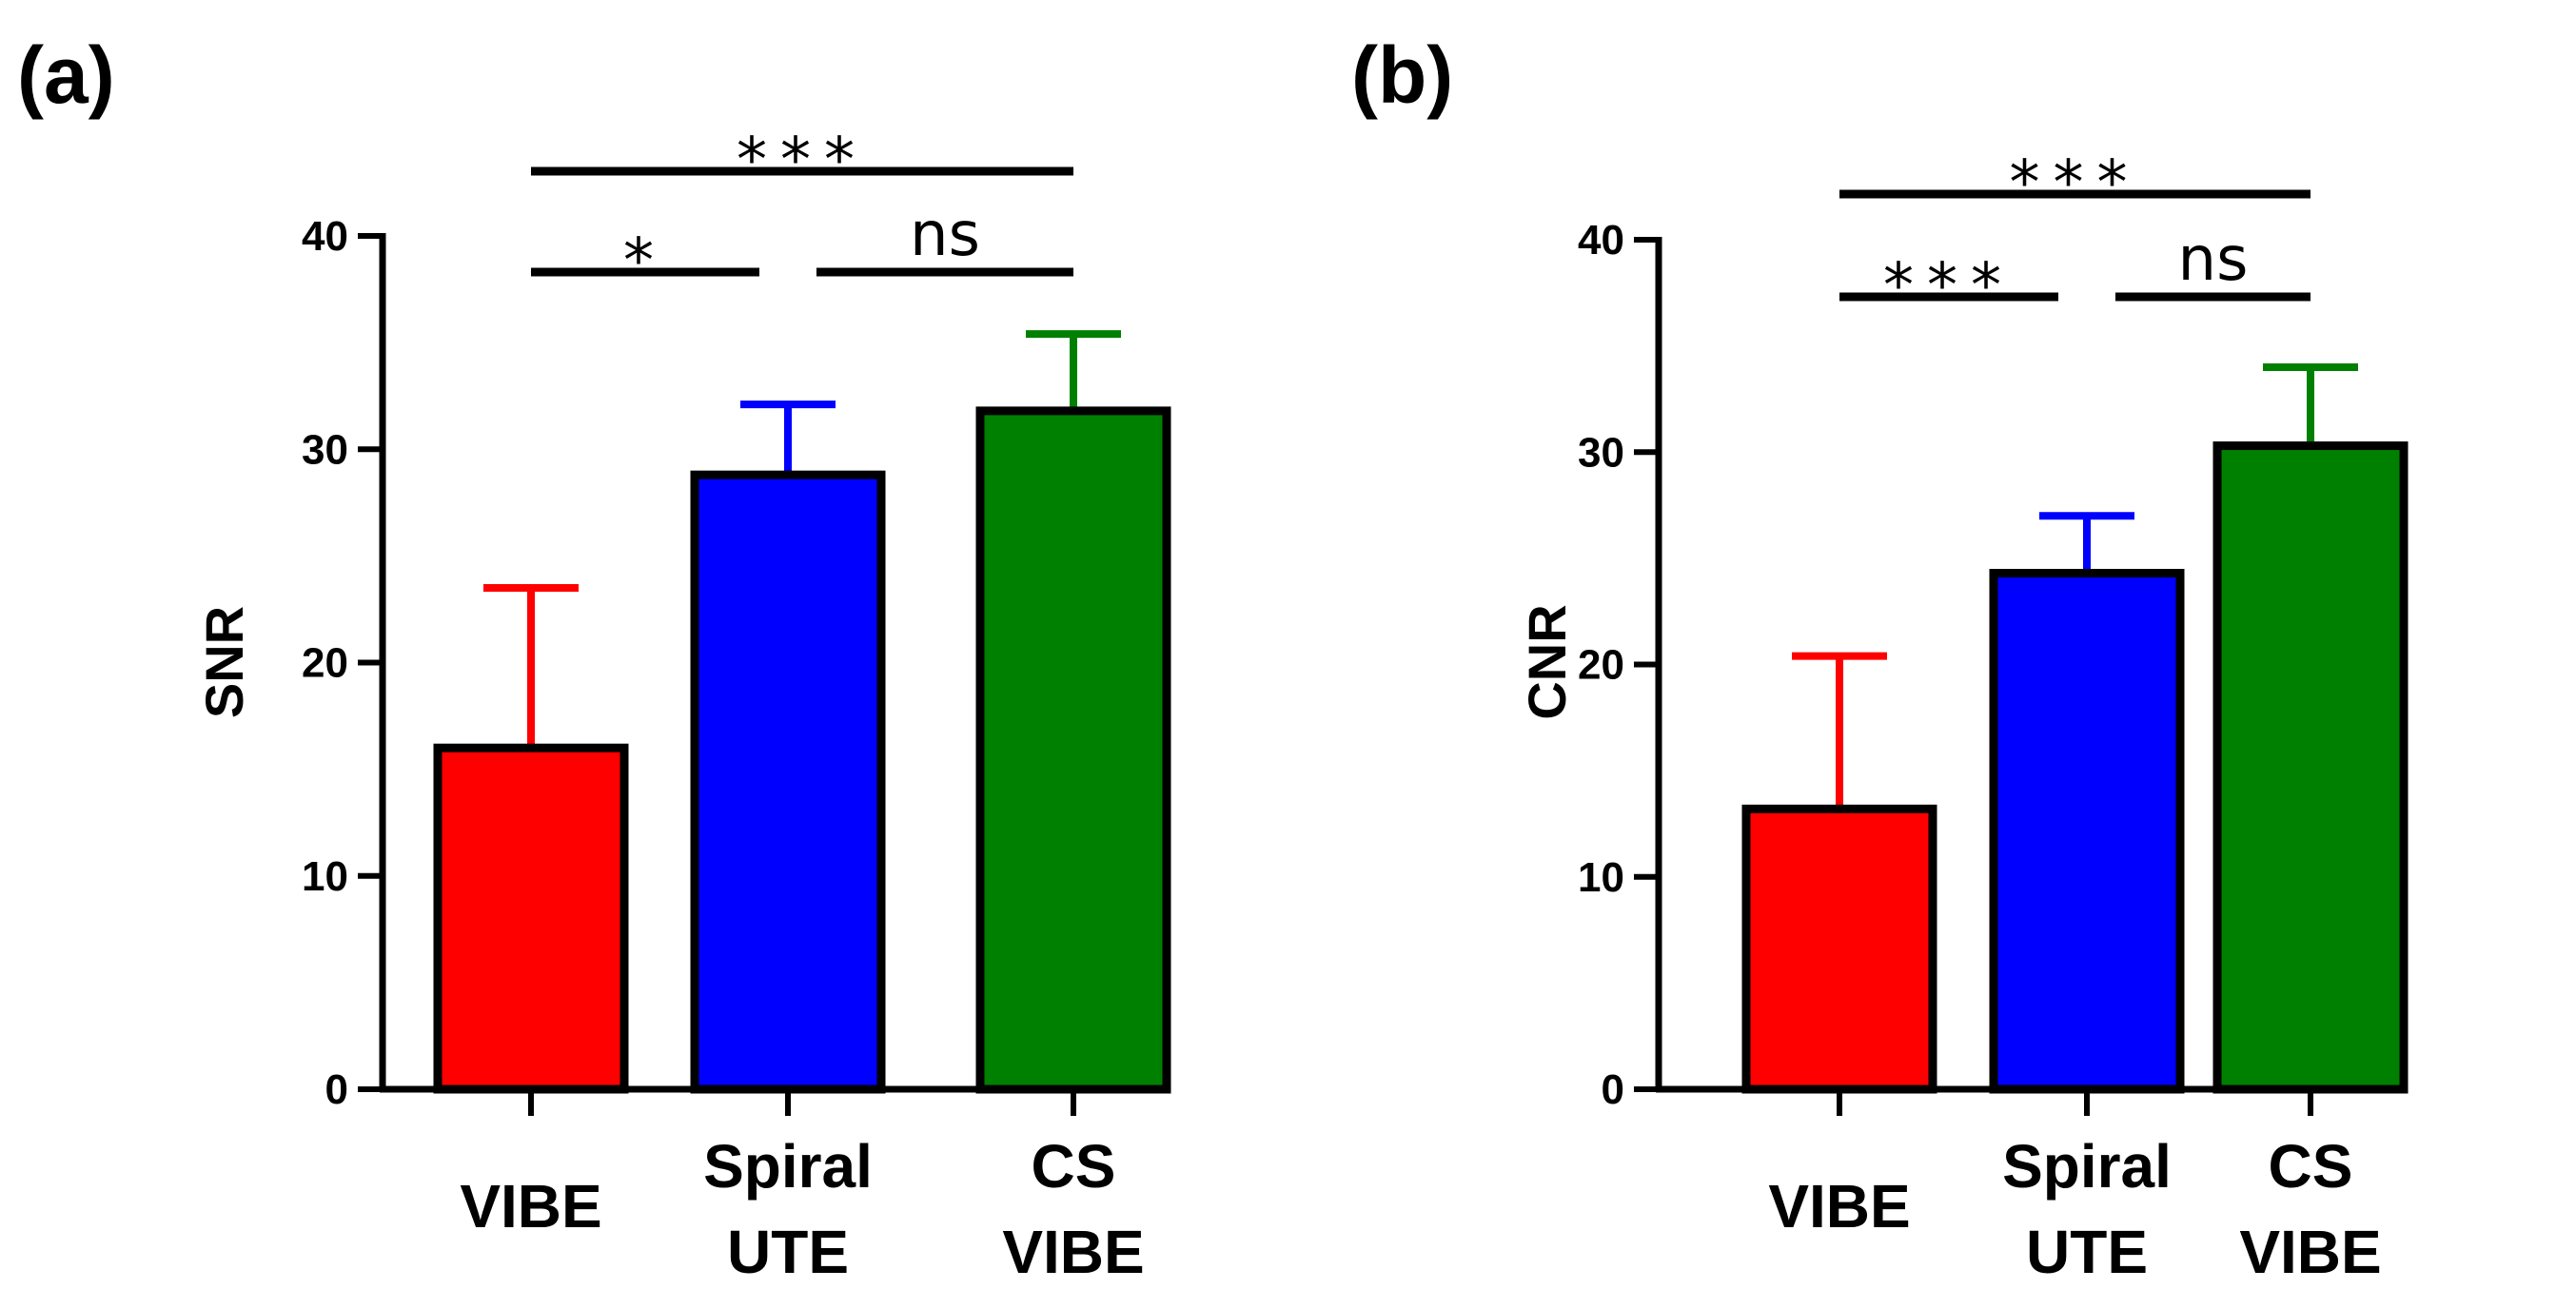 This screenshot has width=2576, height=1309. I want to click on y-axis-title: SNR, so click(224, 662).